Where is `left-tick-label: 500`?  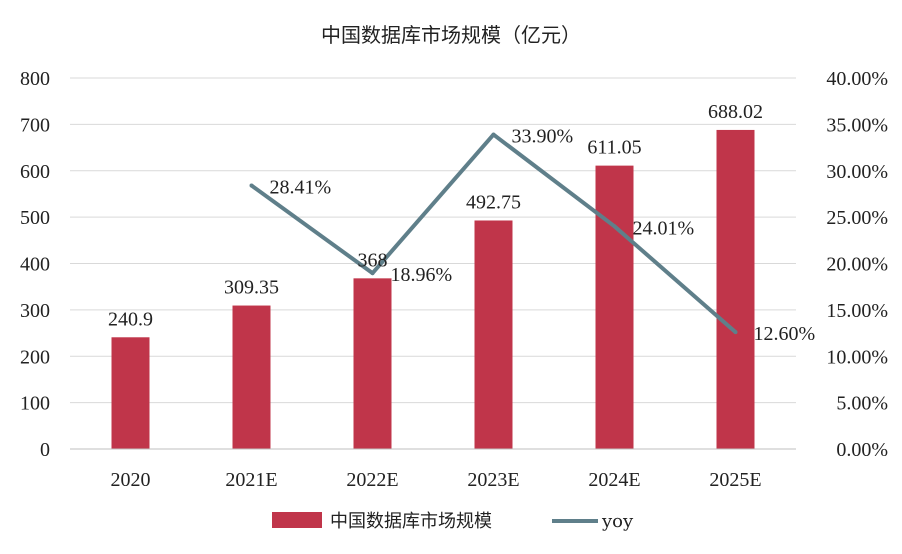 left-tick-label: 500 is located at coordinates (35, 218).